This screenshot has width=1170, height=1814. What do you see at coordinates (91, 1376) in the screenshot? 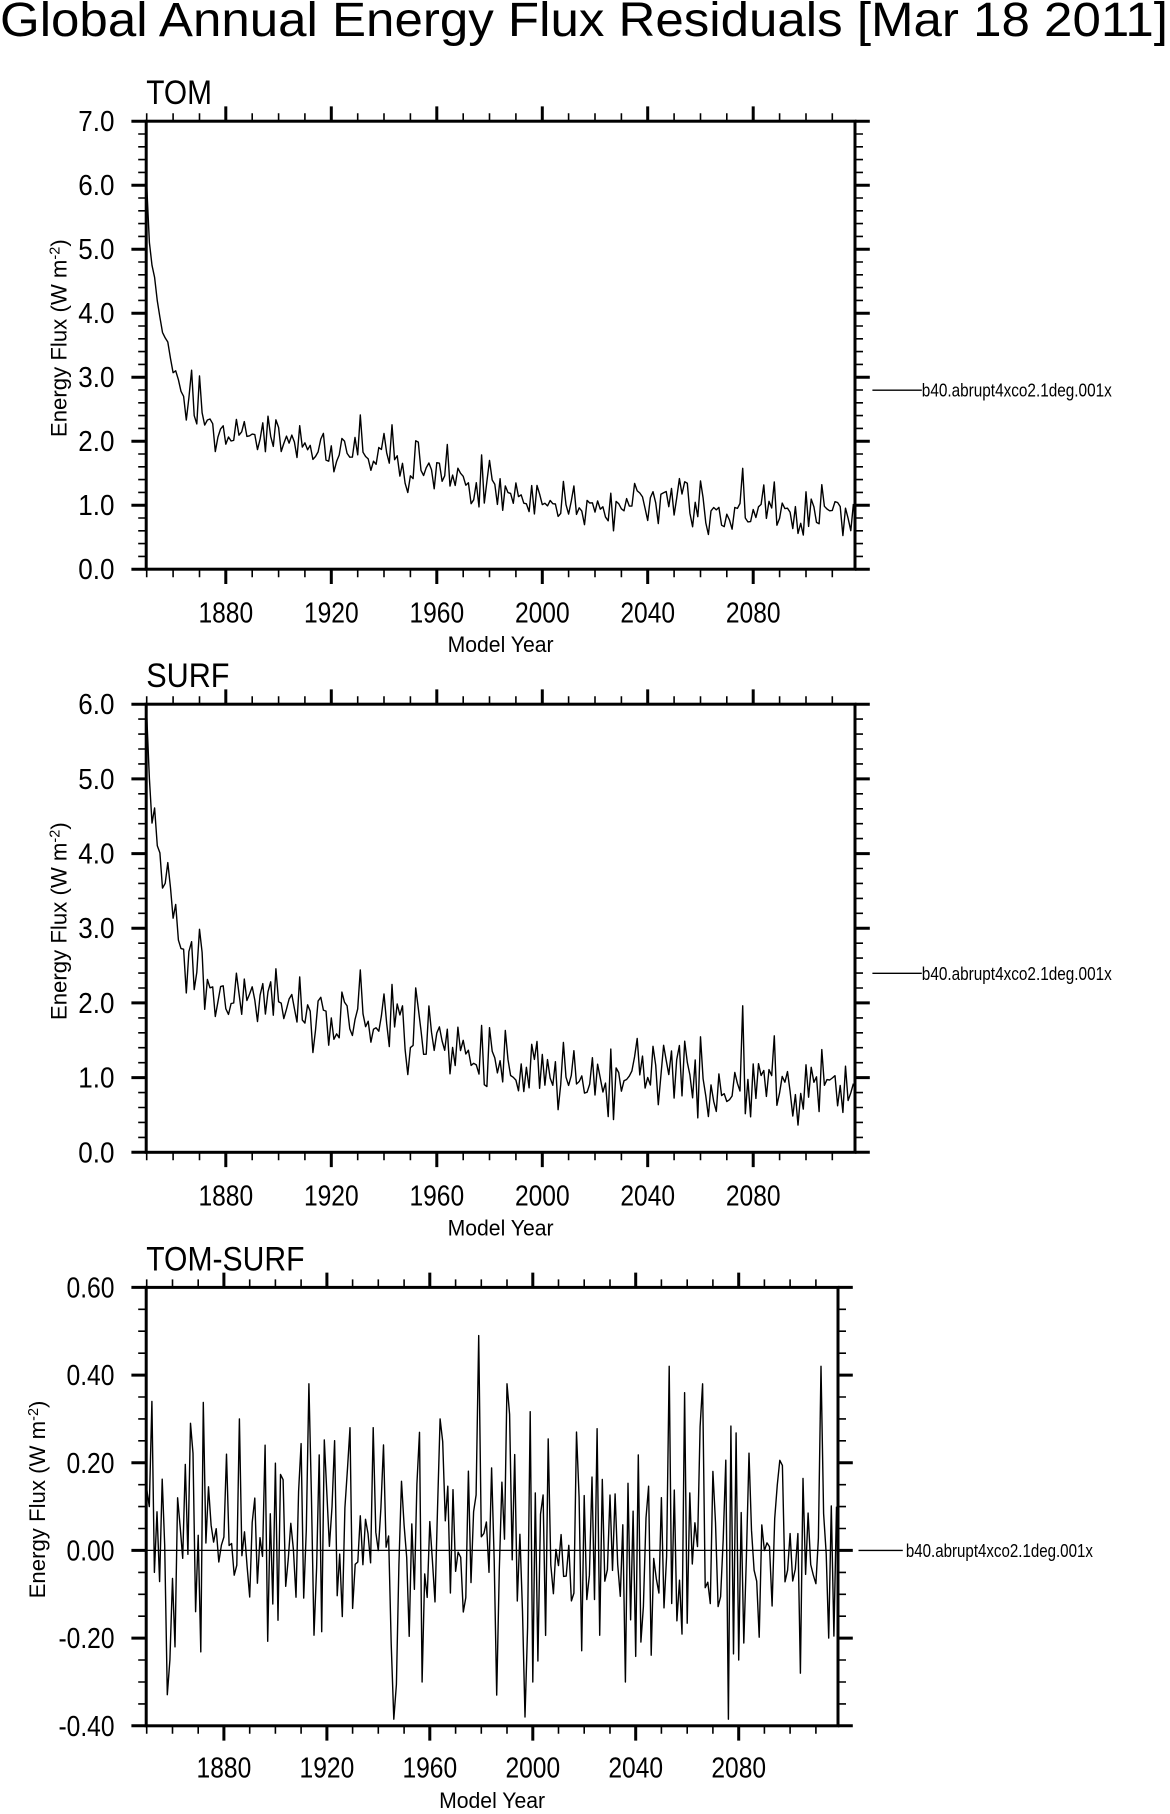
I see `svg-text: 0.40` at bounding box center [91, 1376].